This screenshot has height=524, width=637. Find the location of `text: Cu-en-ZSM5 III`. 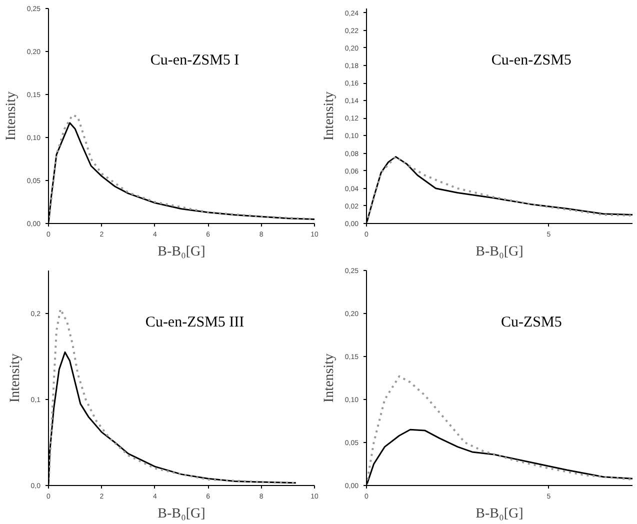

text: Cu-en-ZSM5 III is located at coordinates (194, 322).